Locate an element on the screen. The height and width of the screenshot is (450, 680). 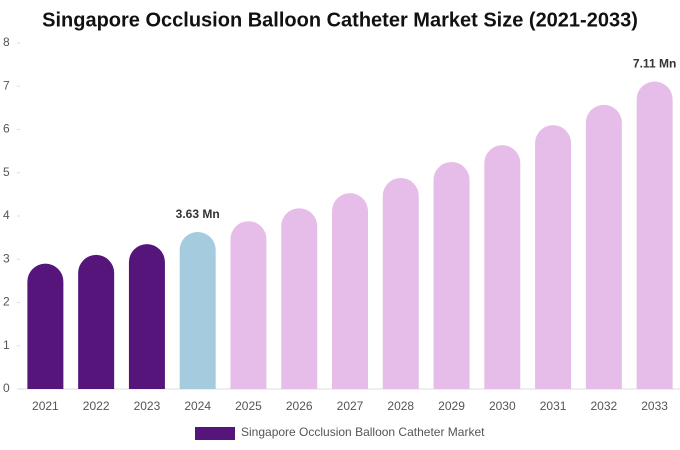
x-tick-label: 2022 is located at coordinates (96, 406).